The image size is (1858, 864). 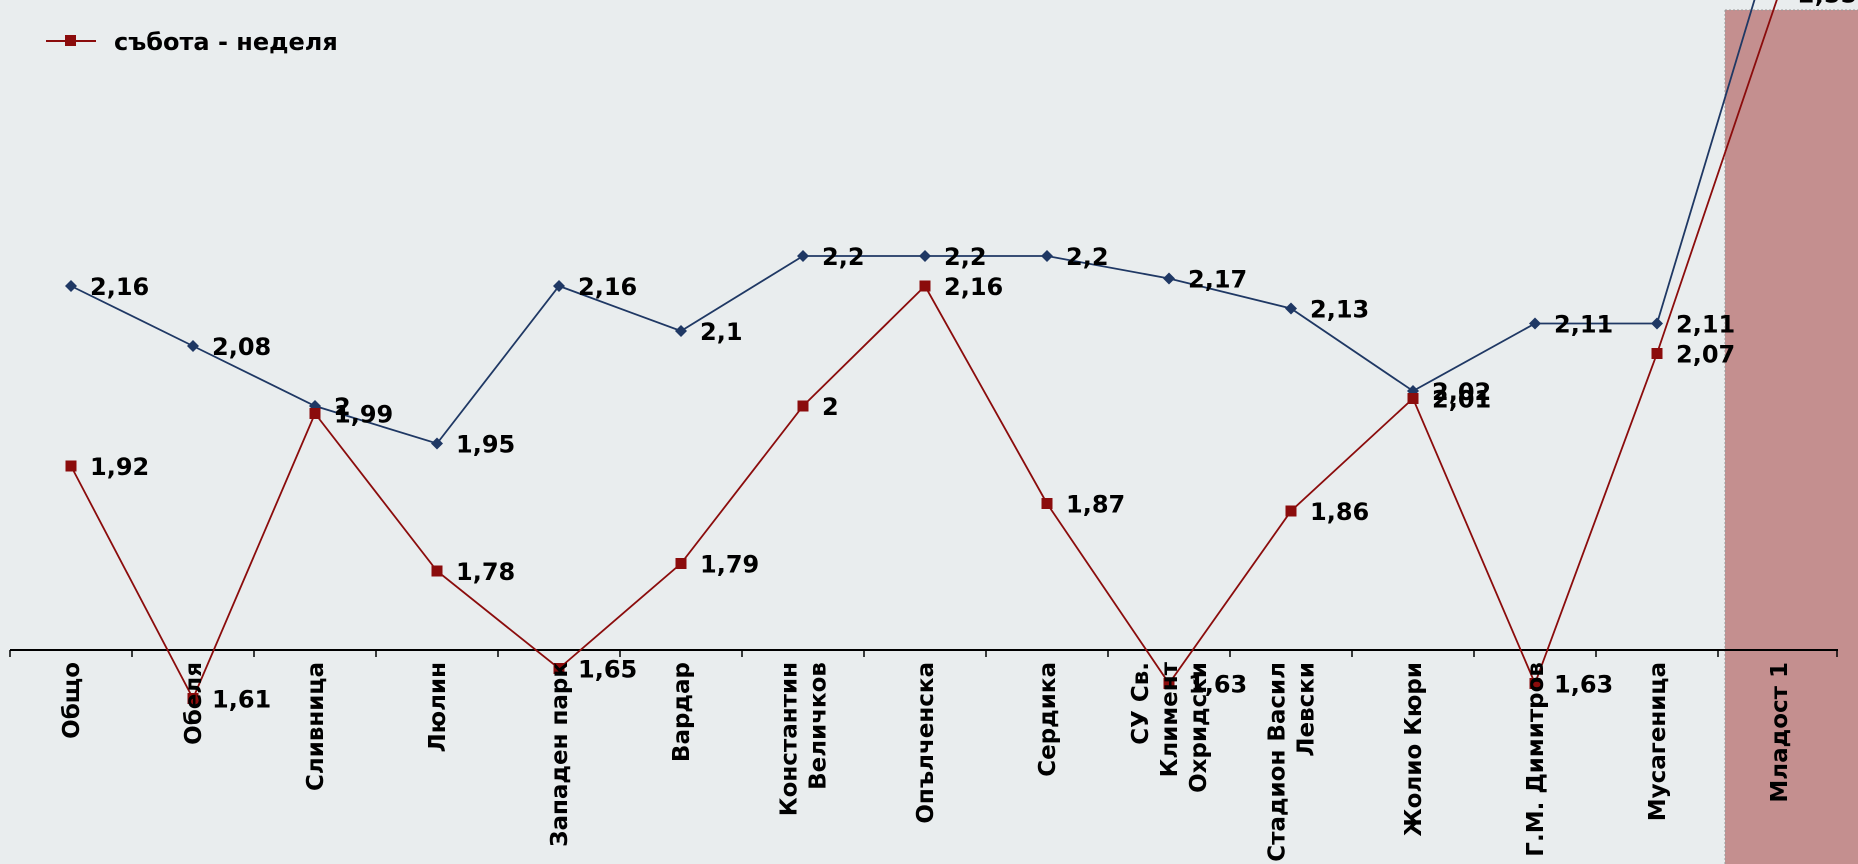 I want to click on highlight-layer, so click(x=1791, y=436).